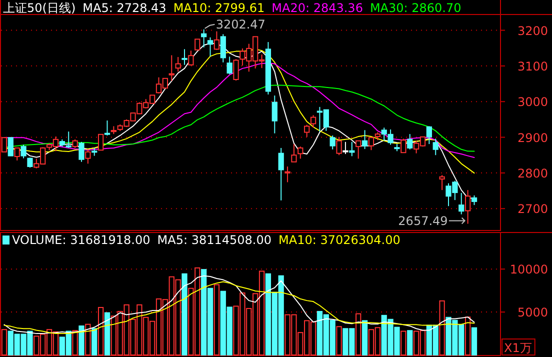 The width and height of the screenshot is (552, 357). I want to click on text: MA30: 2860.70, so click(416, 8).